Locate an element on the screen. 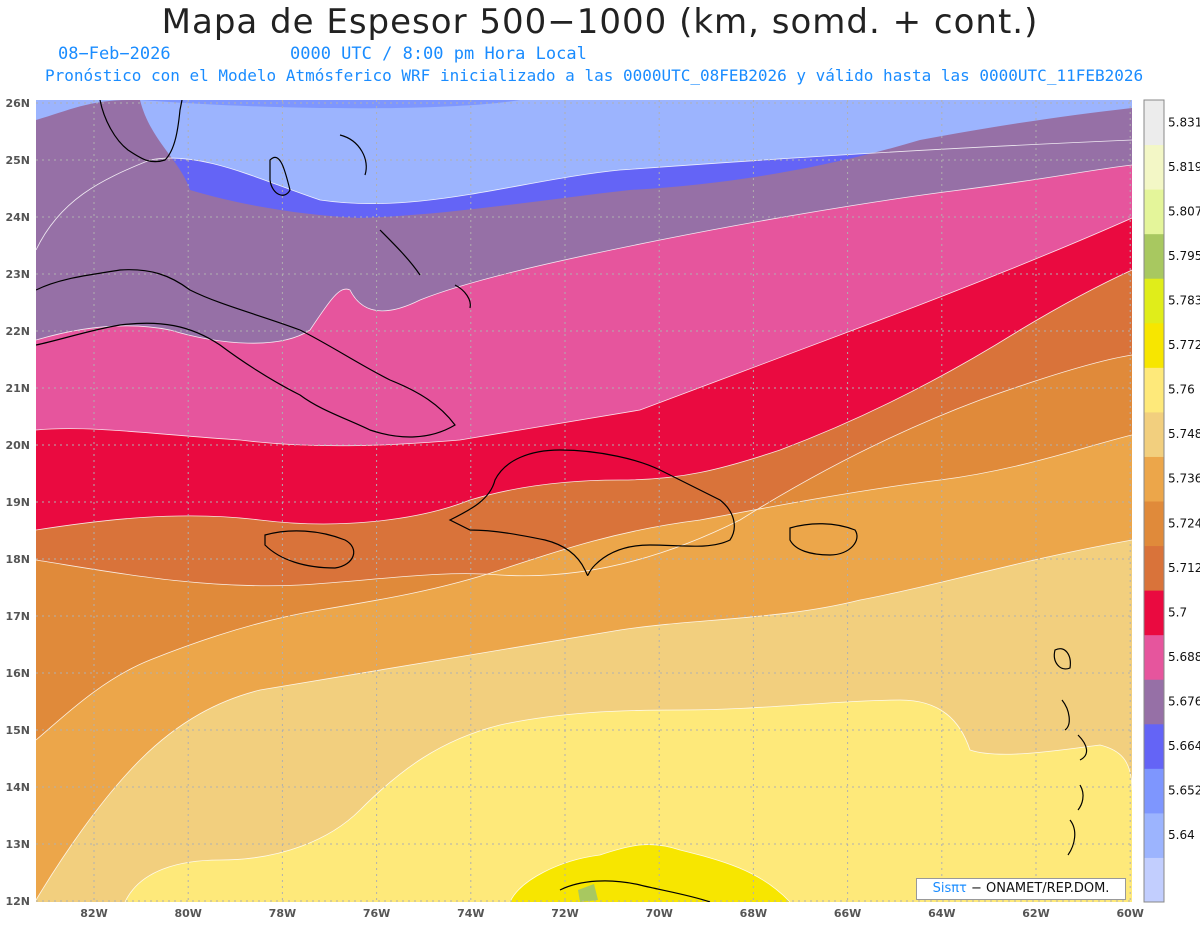 The height and width of the screenshot is (927, 1200). lon-label: 82W is located at coordinates (93, 913).